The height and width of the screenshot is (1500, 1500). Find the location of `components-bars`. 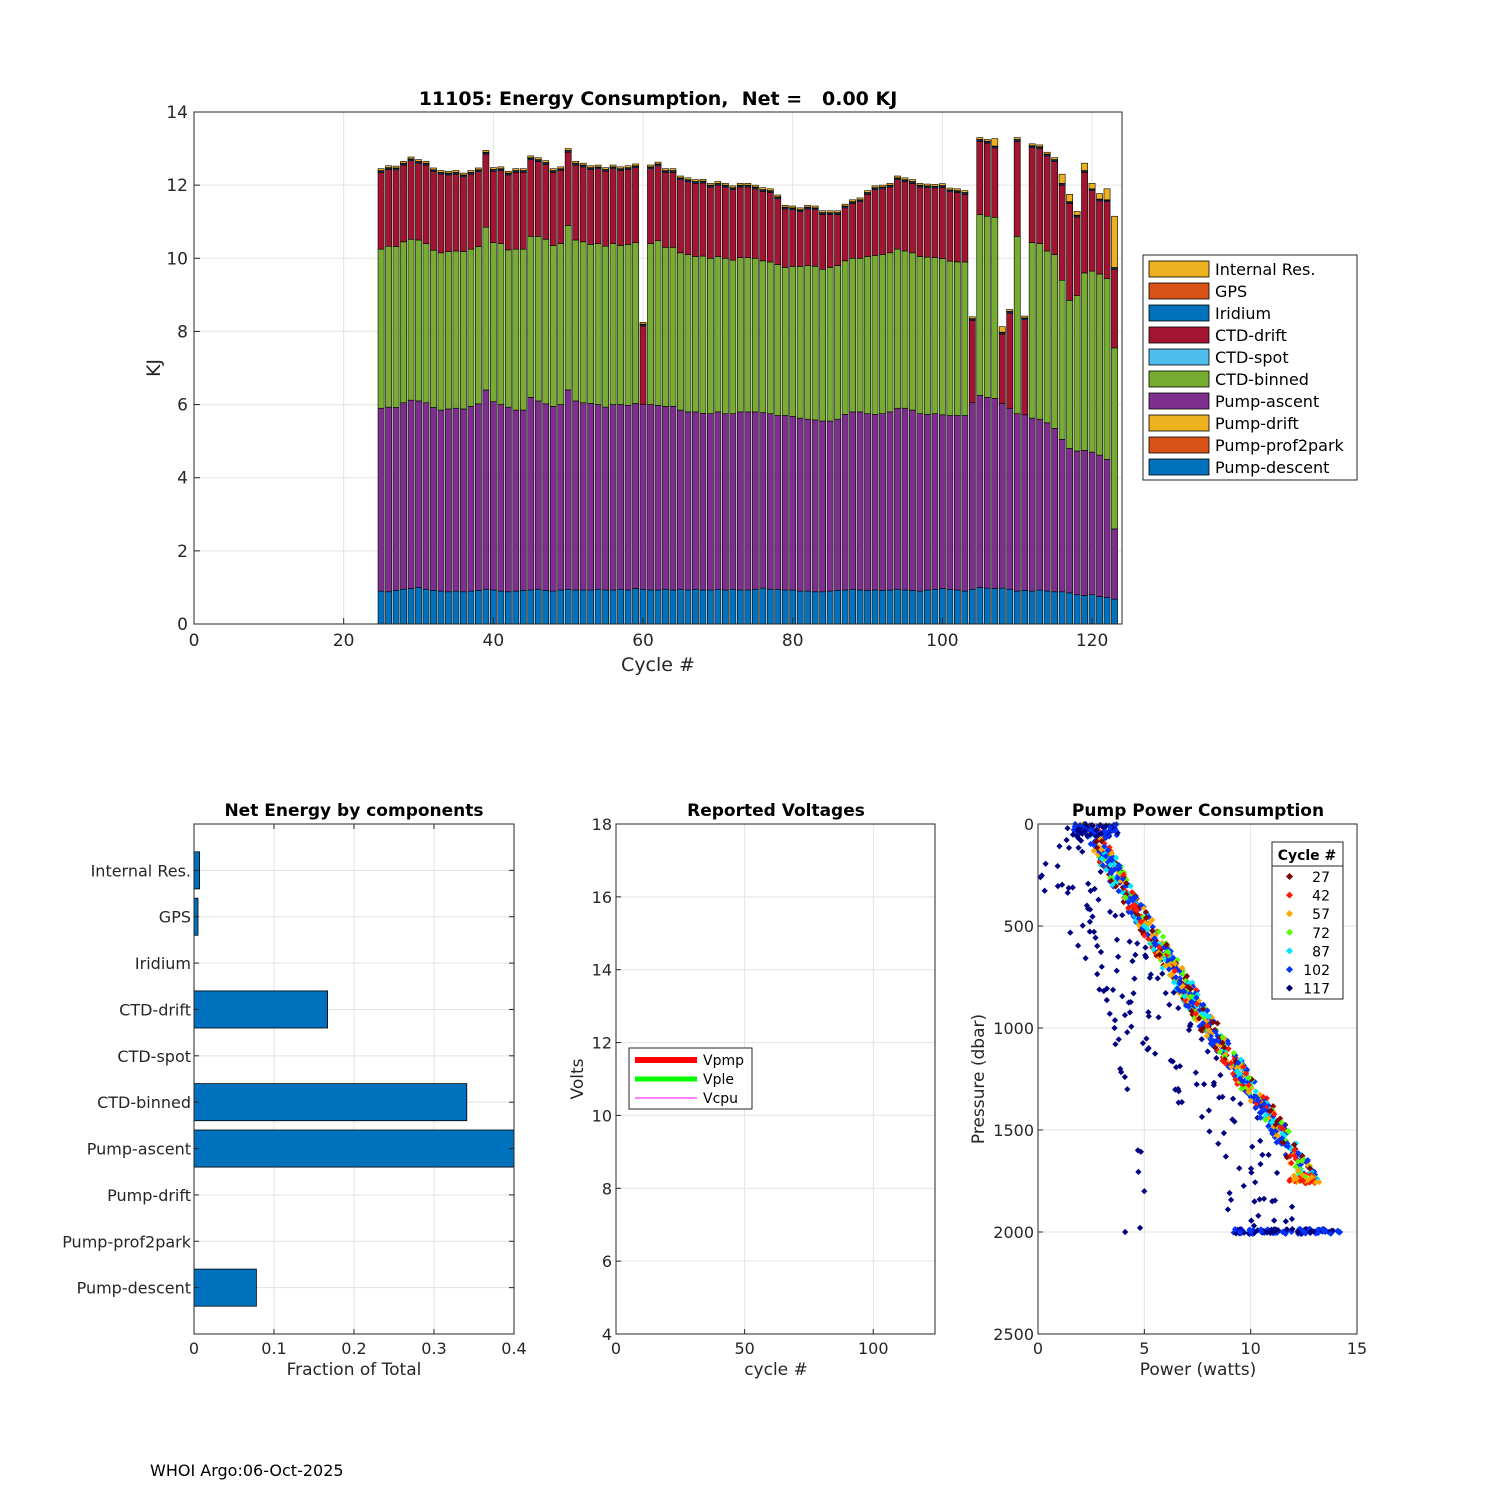

components-bars is located at coordinates (354, 1079).